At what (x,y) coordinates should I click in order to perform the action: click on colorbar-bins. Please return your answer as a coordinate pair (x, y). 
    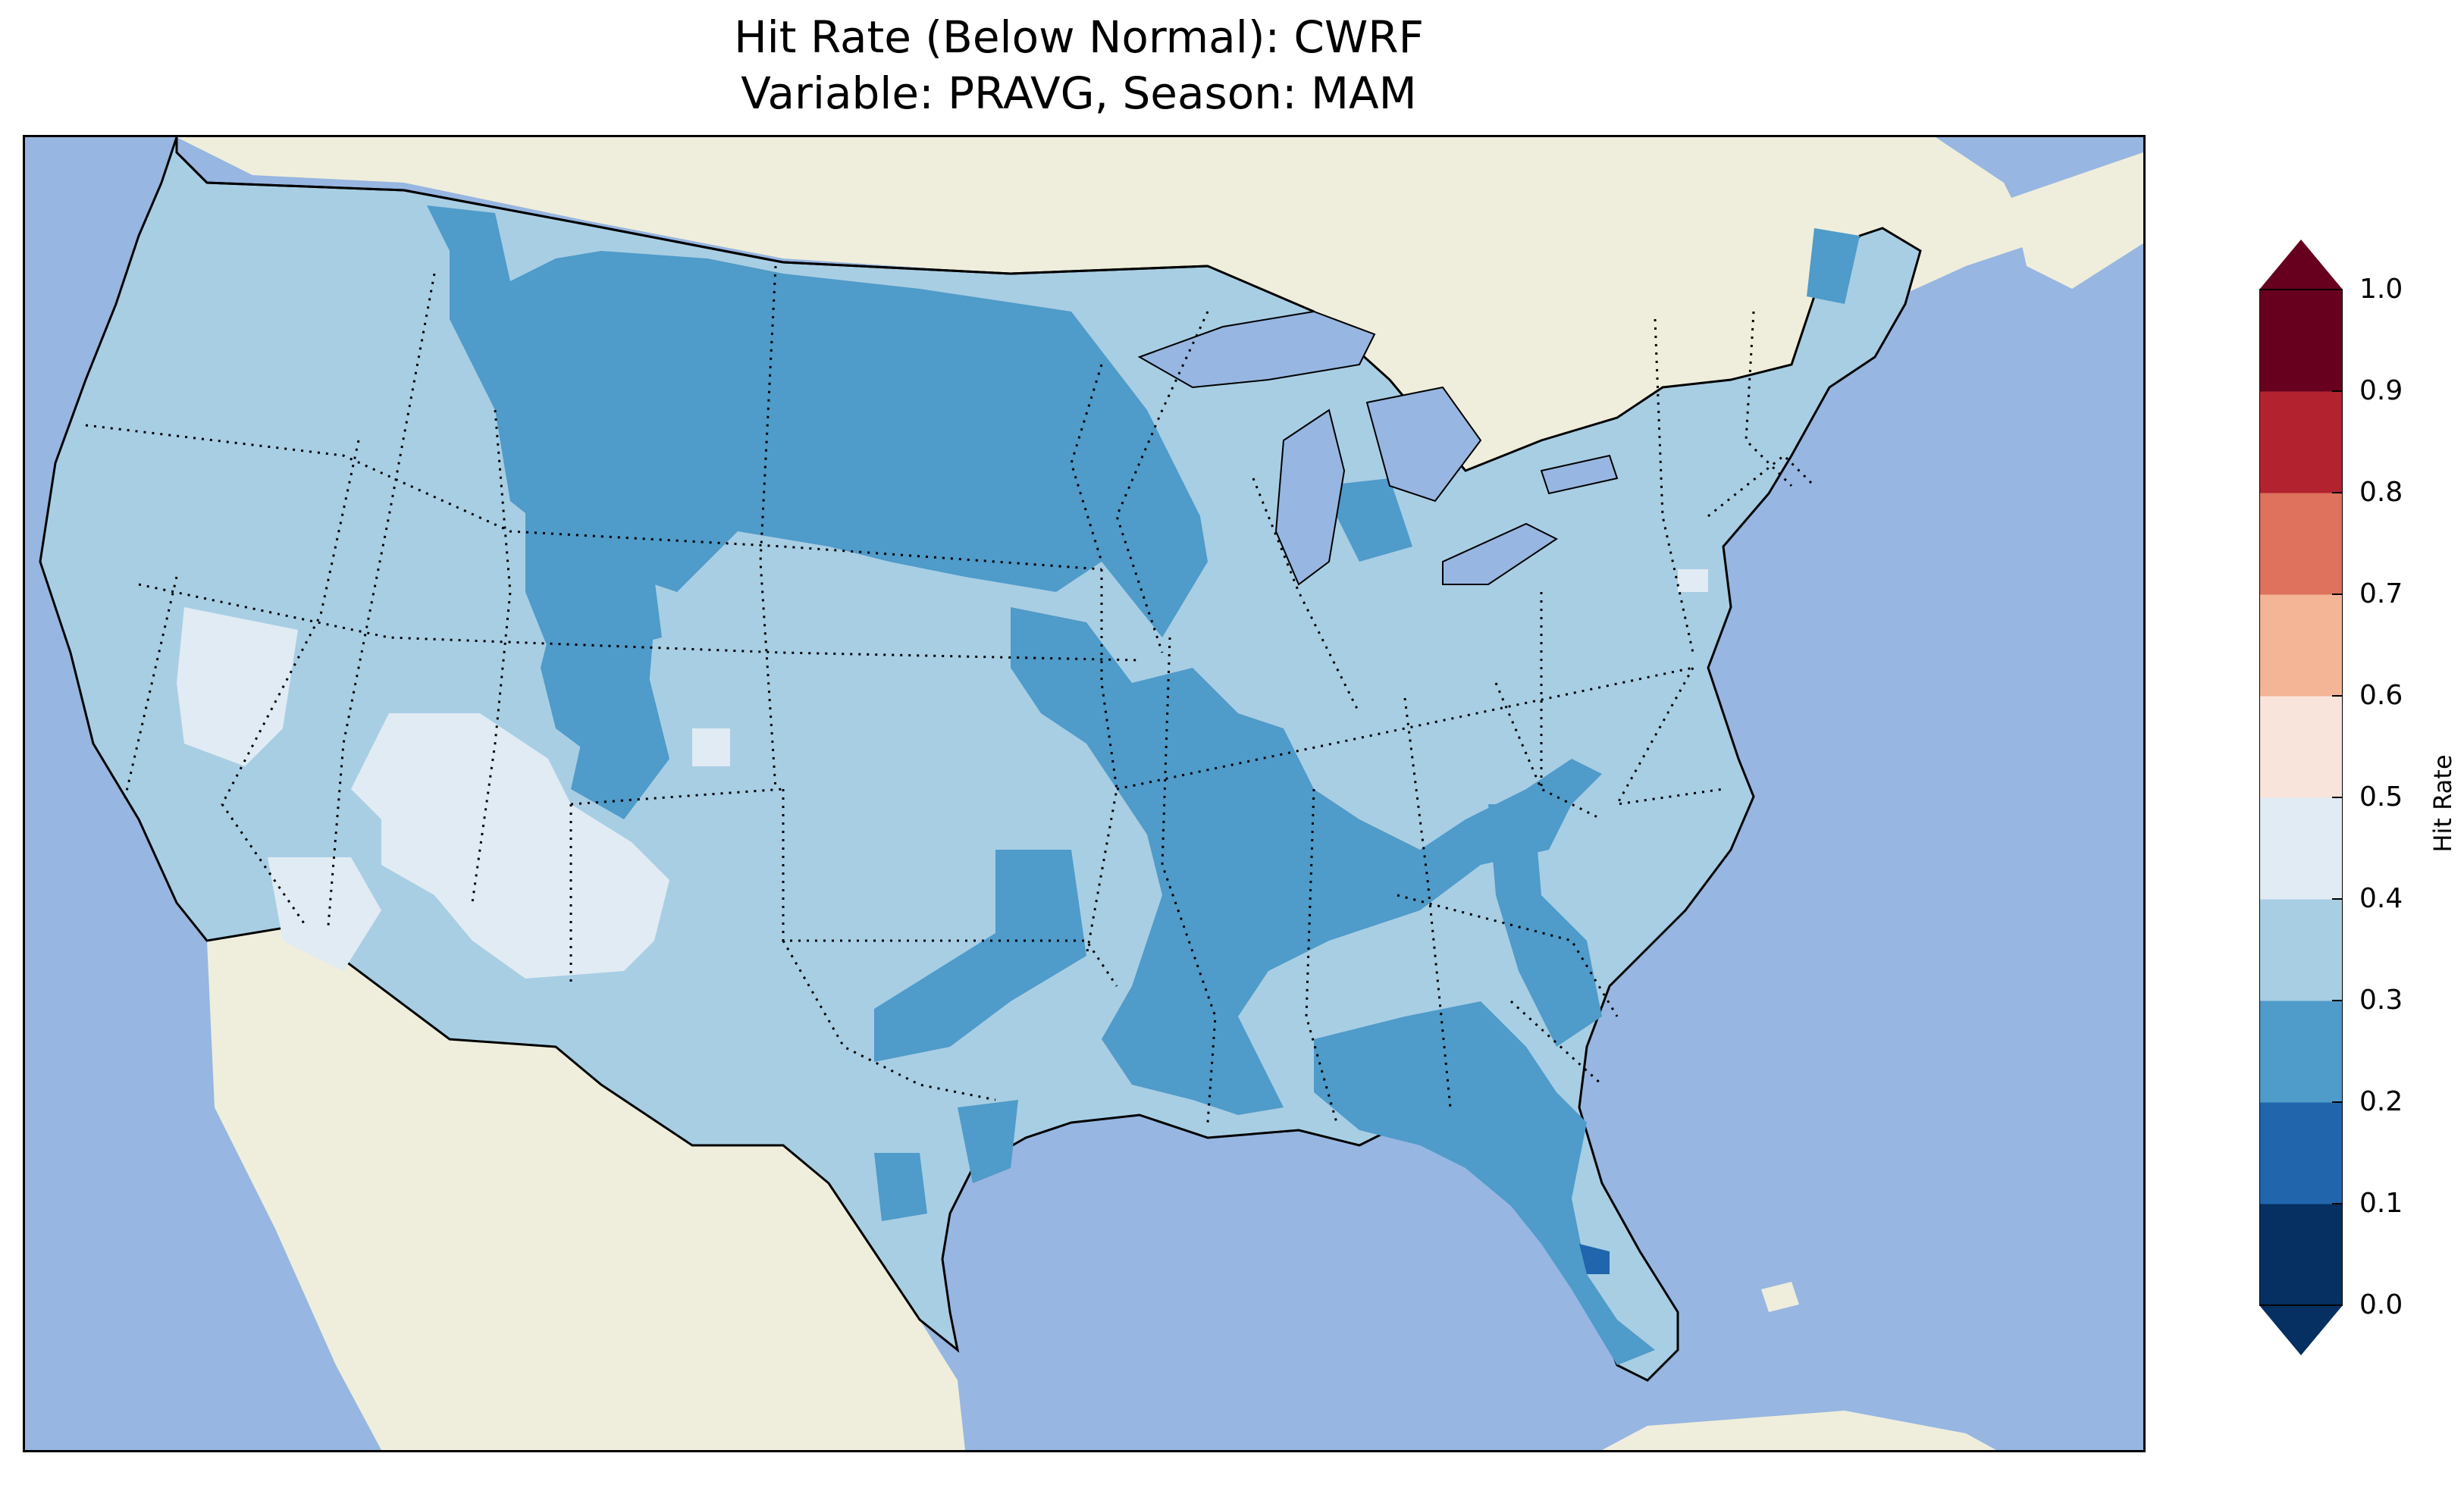
    Looking at the image, I should click on (2301, 798).